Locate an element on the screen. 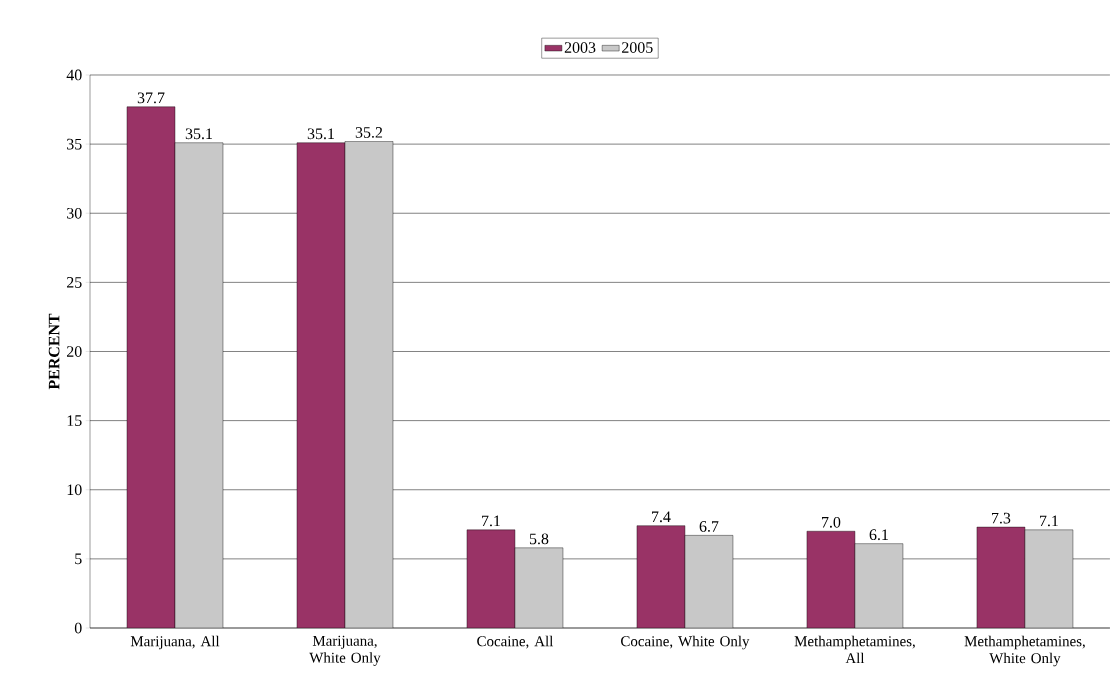 This screenshot has height=698, width=1119. y-tick-label: 15 is located at coordinates (74, 420).